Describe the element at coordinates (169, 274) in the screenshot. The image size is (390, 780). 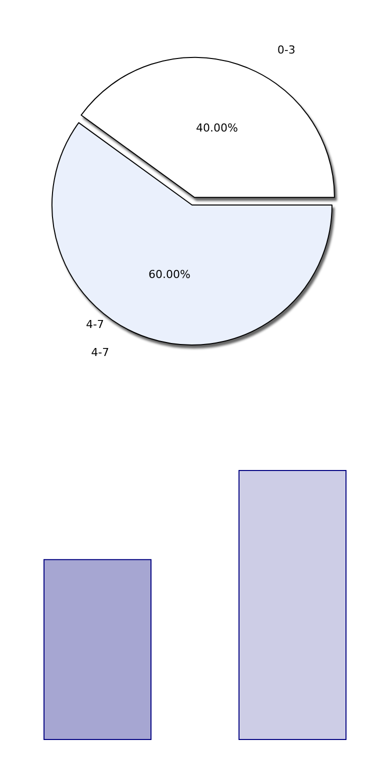
I see `data-label: 60.00%` at that location.